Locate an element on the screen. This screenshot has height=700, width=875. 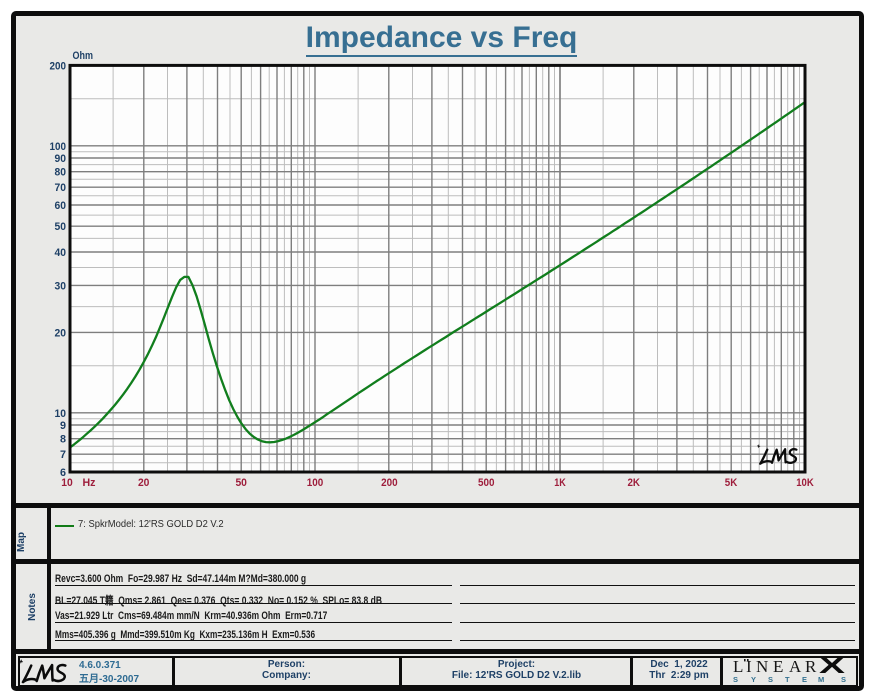
svg-text: Y is located at coordinates (753, 679).